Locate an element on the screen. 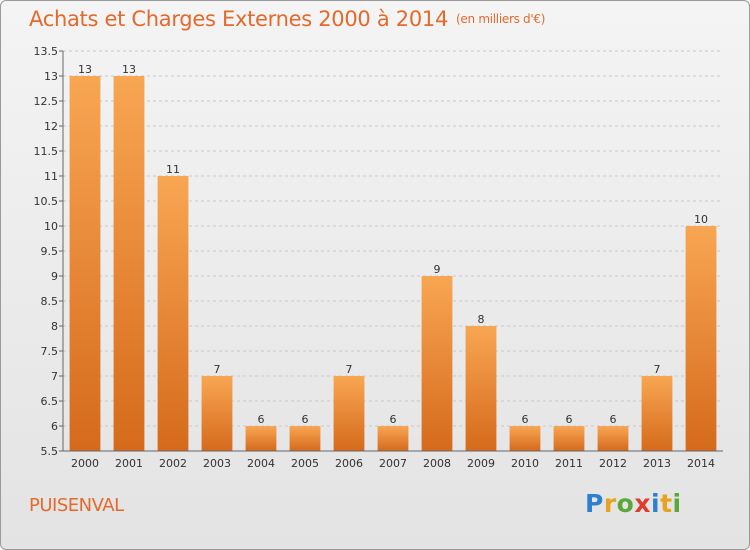 This screenshot has height=550, width=750. y-tick-label: 10.5 is located at coordinates (46, 201).